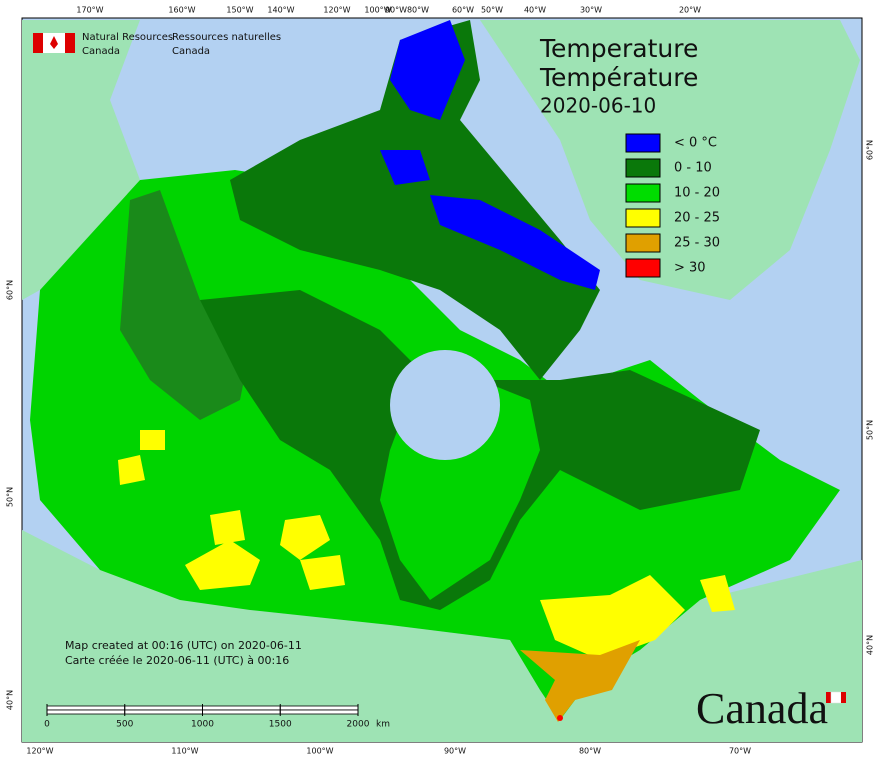 This screenshot has width=880, height=760. What do you see at coordinates (181, 10) in the screenshot?
I see `graticule-label: 160°W` at bounding box center [181, 10].